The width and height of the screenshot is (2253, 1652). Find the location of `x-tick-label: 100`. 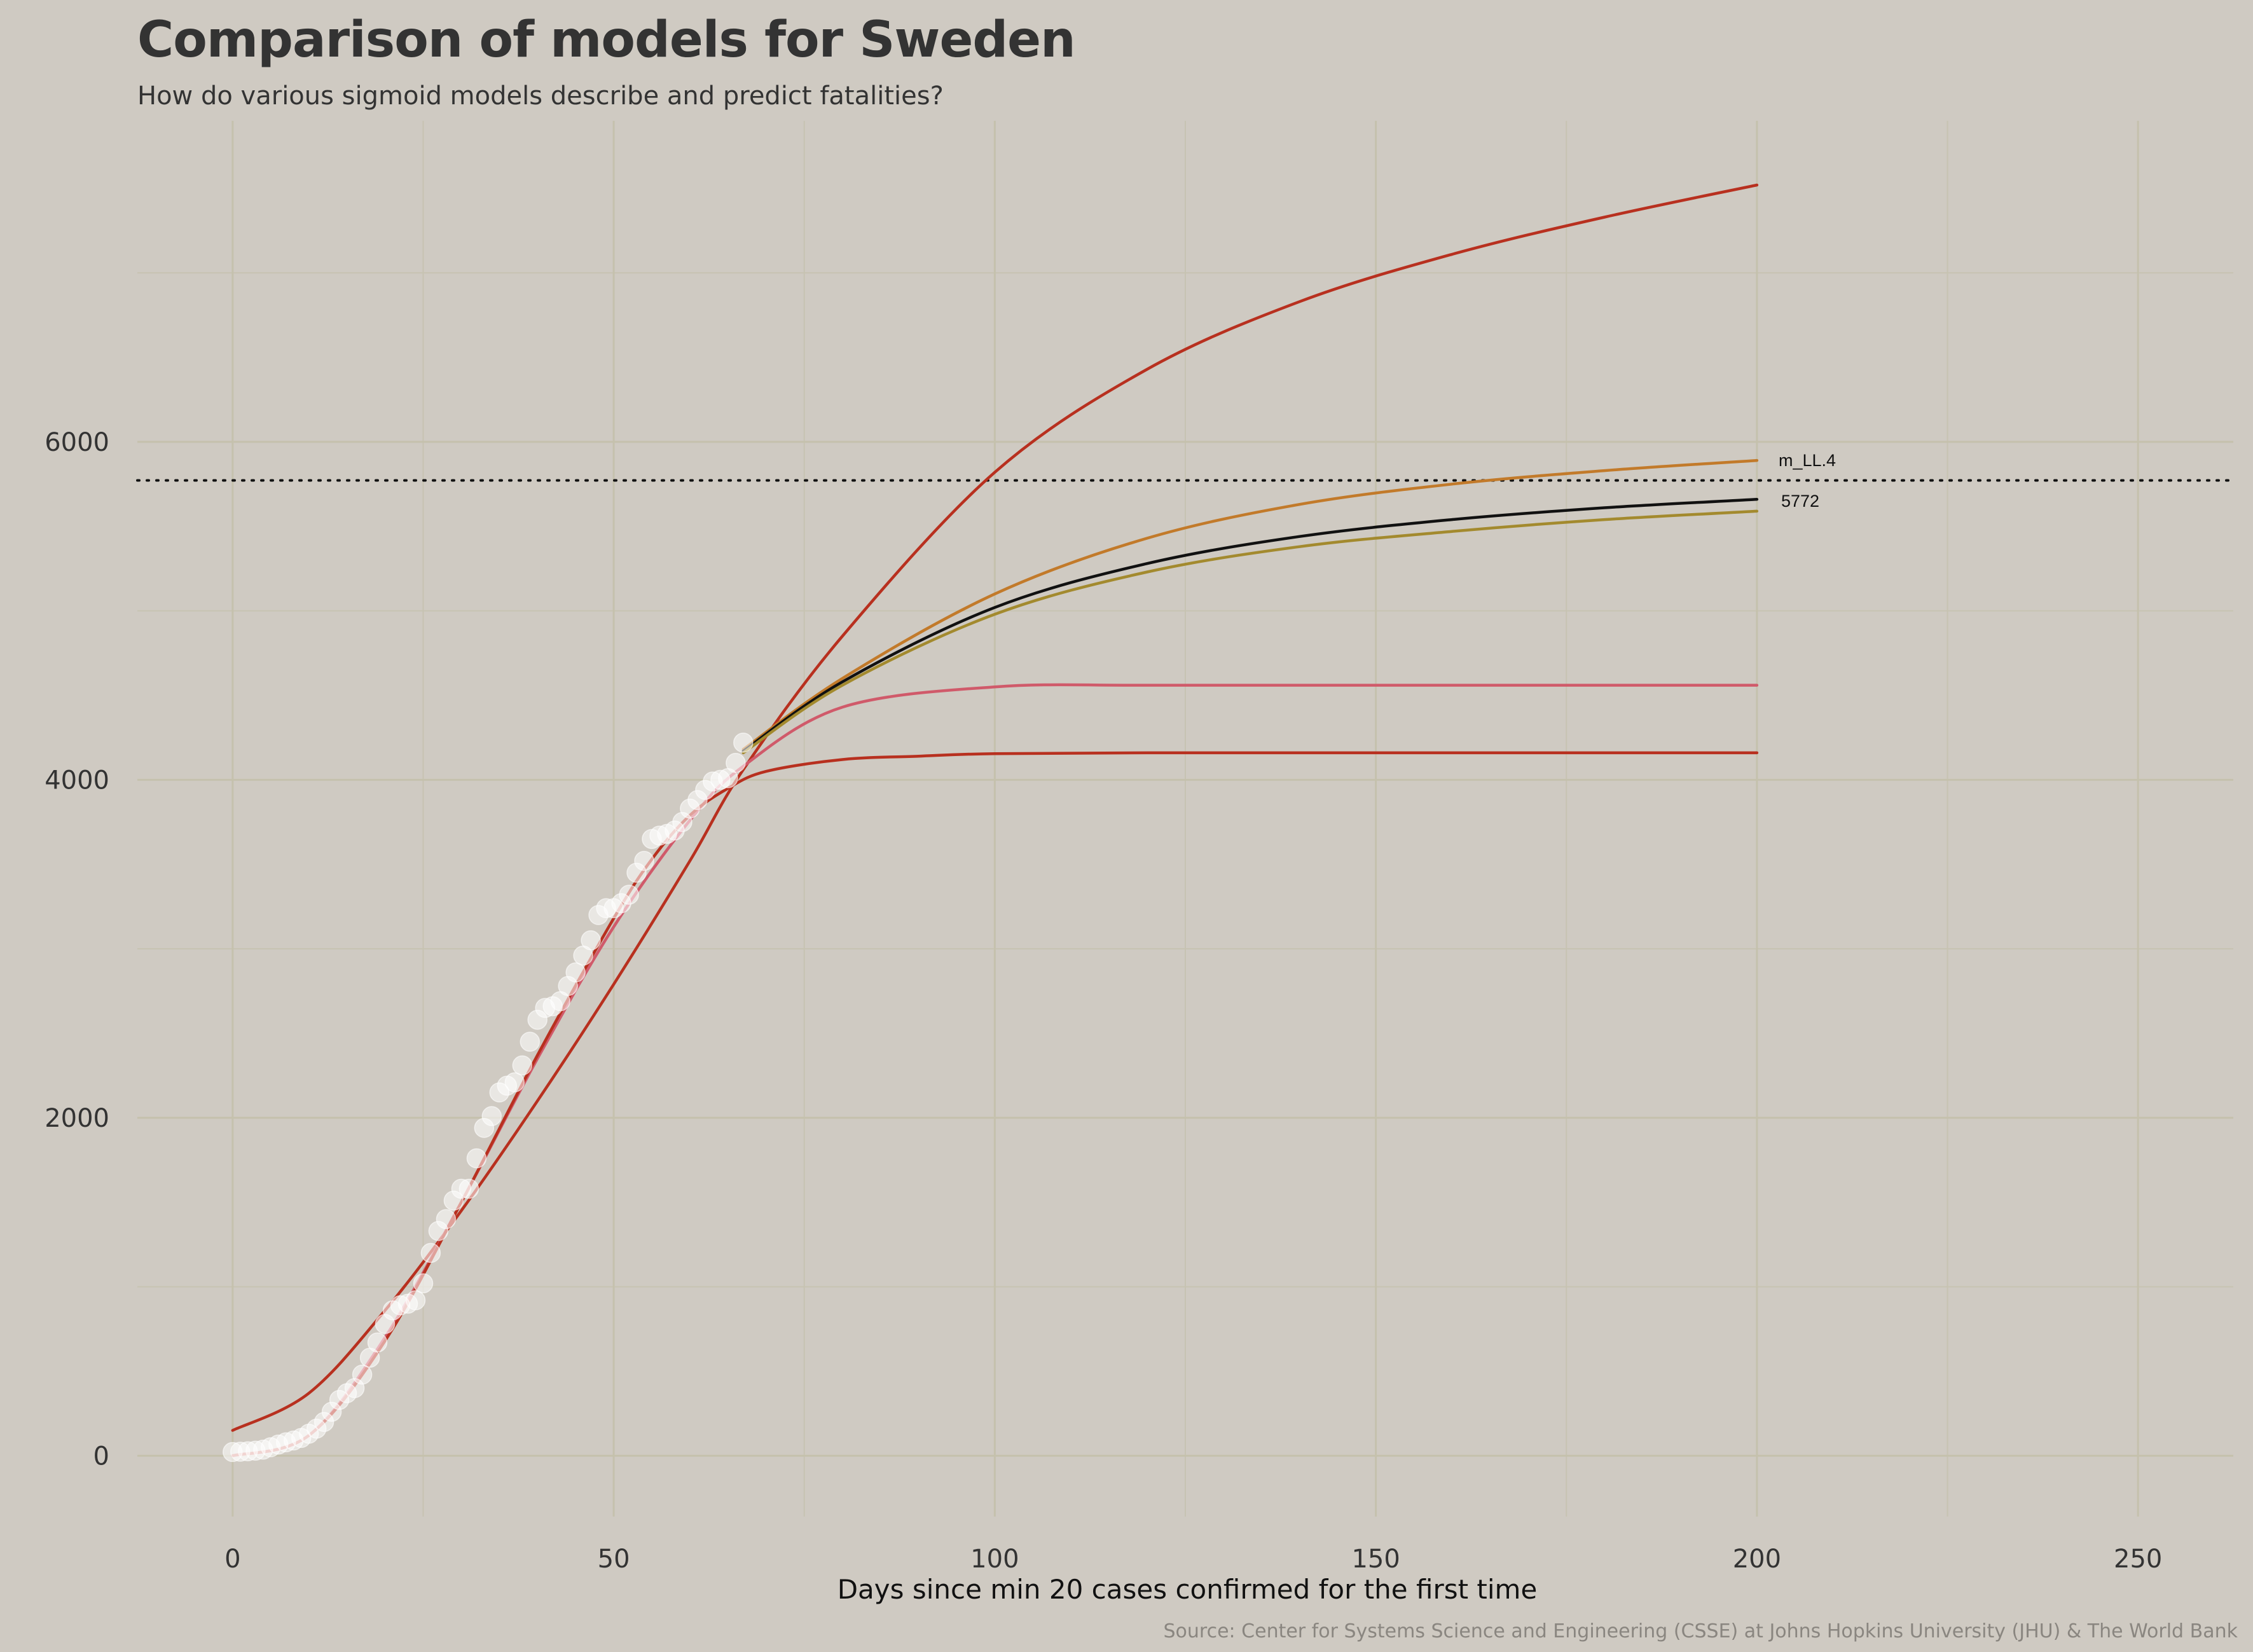

x-tick-label: 100 is located at coordinates (994, 1559).